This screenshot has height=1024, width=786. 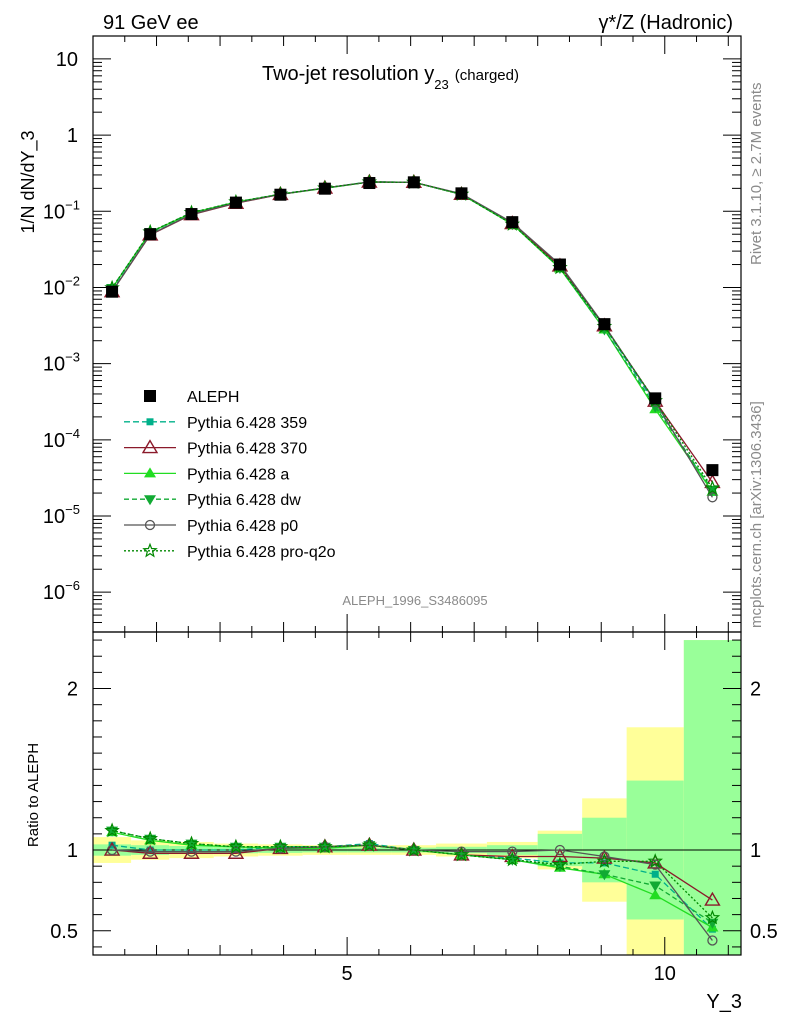 I want to click on x-axis-label: Y_3, so click(x=724, y=1002).